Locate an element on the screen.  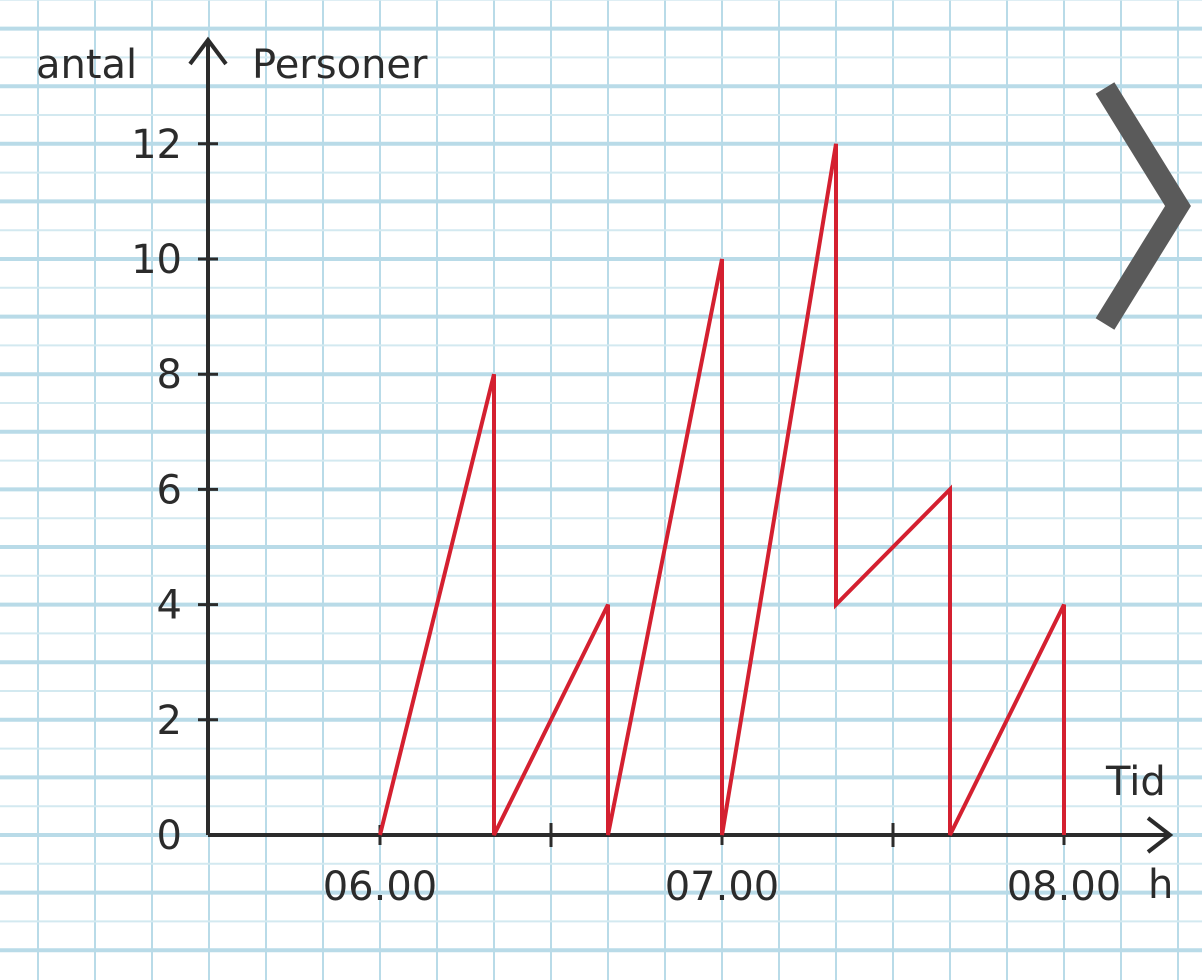
y-tick-label: 6 is located at coordinates (169, 490).